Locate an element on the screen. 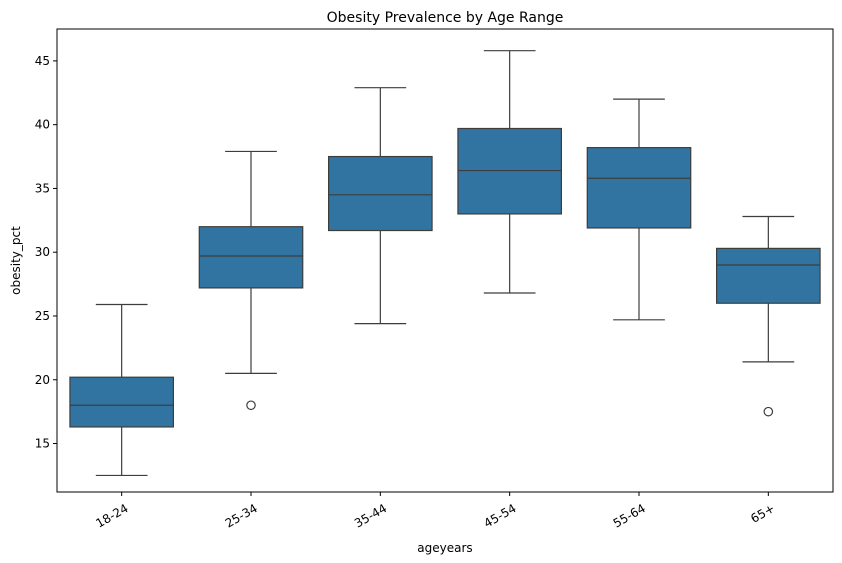 This screenshot has height=563, width=842. y-tick-label: 35 is located at coordinates (42, 188).